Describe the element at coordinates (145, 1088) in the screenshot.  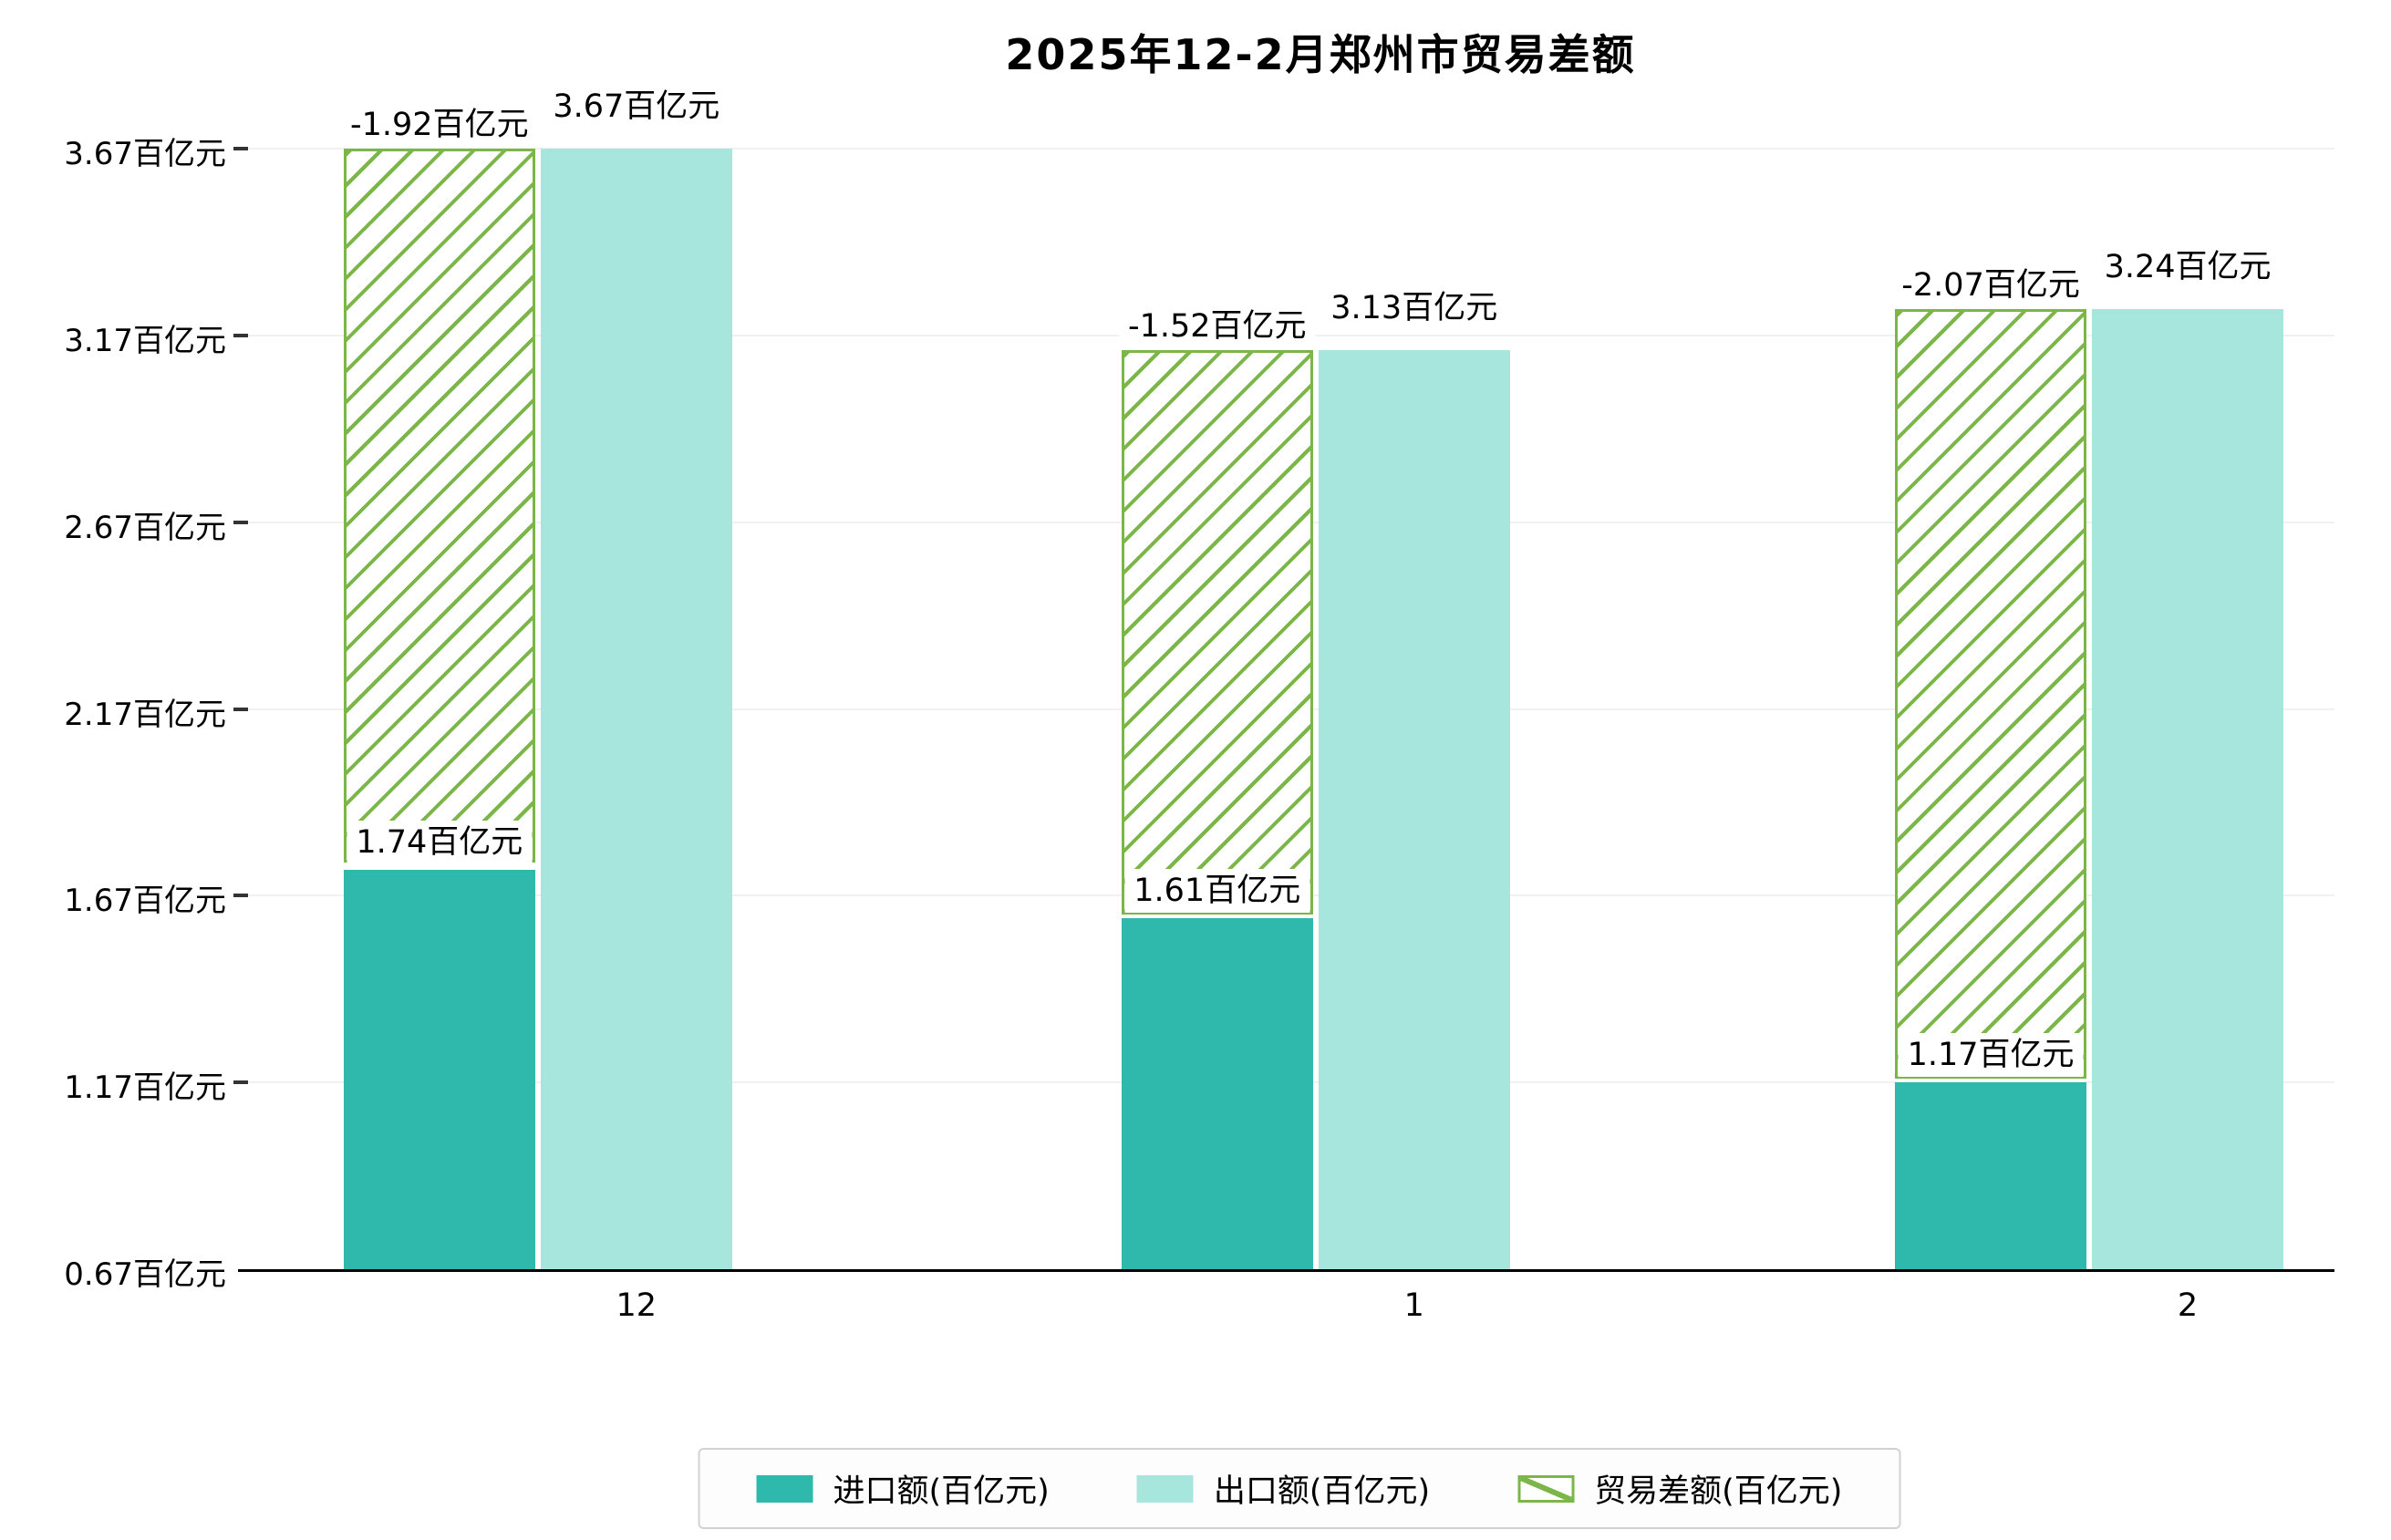
I see `y-tick-label: 1.17百亿元` at that location.